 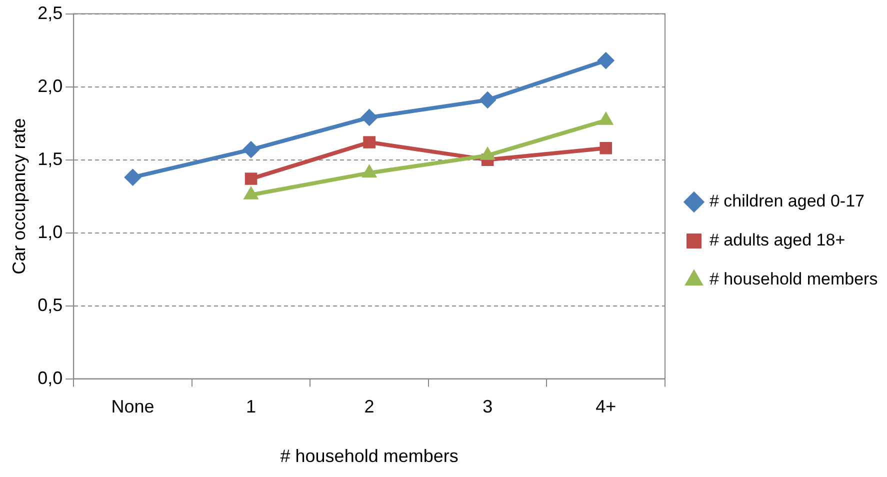 What do you see at coordinates (50, 158) in the screenshot?
I see `y-tick-label: 1,5` at bounding box center [50, 158].